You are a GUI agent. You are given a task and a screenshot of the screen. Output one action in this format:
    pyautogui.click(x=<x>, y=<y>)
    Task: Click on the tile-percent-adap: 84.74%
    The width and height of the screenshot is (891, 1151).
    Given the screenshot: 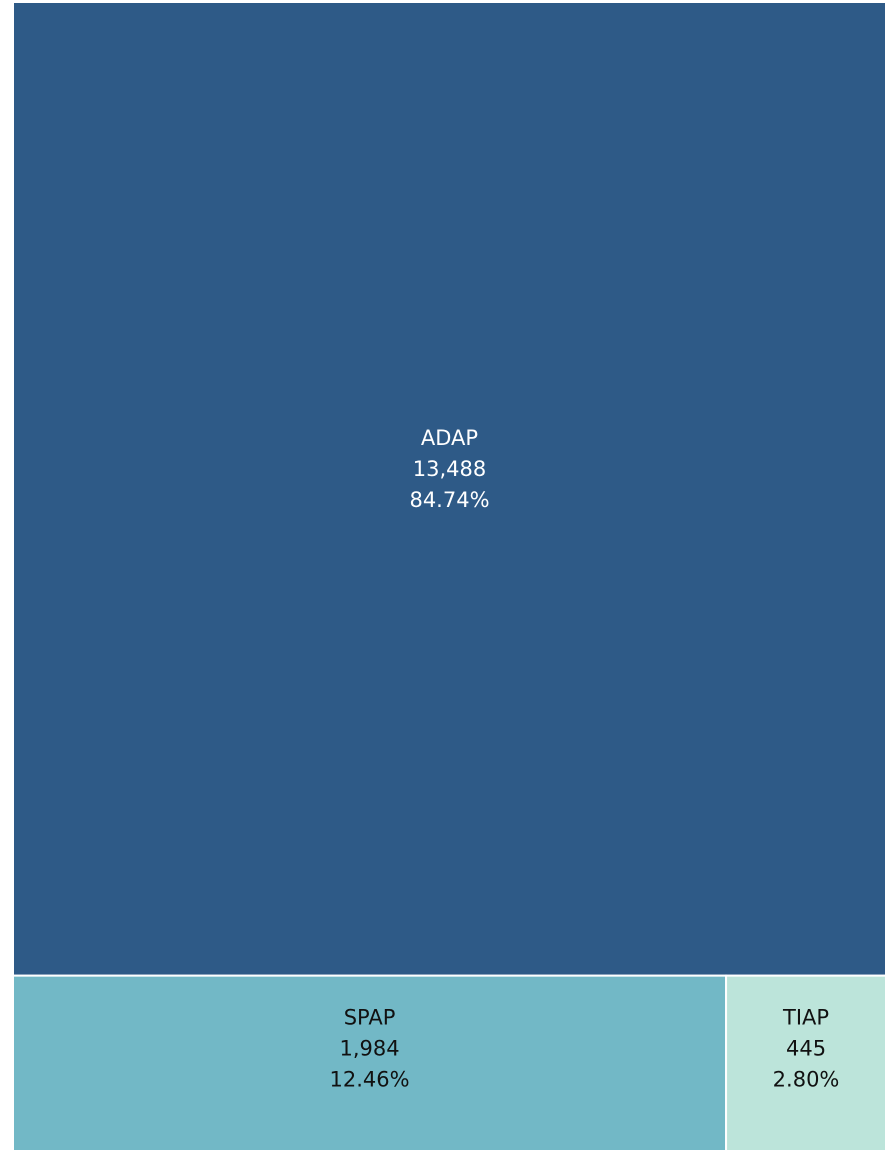 What is the action you would take?
    pyautogui.click(x=449, y=500)
    